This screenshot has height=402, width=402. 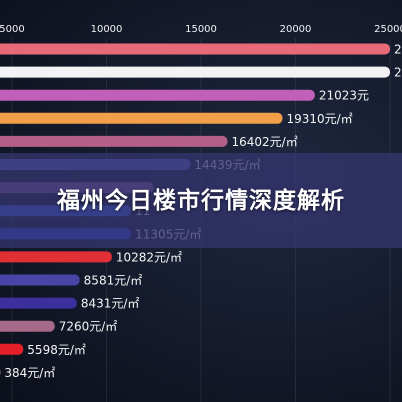 I want to click on bar-value-label: 8431元/㎡, so click(x=110, y=304).